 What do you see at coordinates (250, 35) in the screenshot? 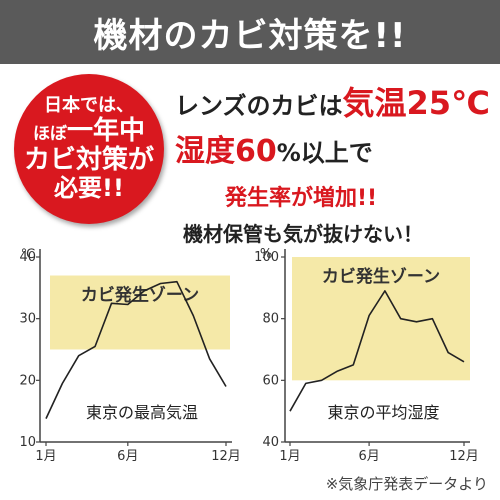
I see `banner-title: 機材のカビ対策を!!` at bounding box center [250, 35].